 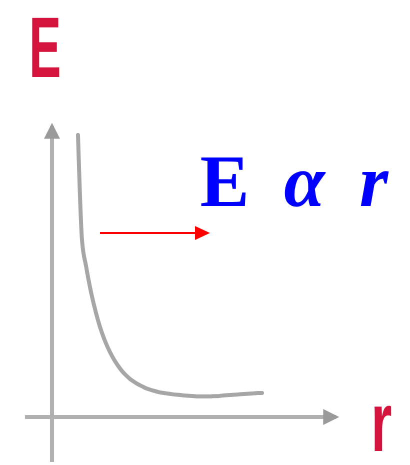 I want to click on annotation: E α r, so click(x=295, y=182).